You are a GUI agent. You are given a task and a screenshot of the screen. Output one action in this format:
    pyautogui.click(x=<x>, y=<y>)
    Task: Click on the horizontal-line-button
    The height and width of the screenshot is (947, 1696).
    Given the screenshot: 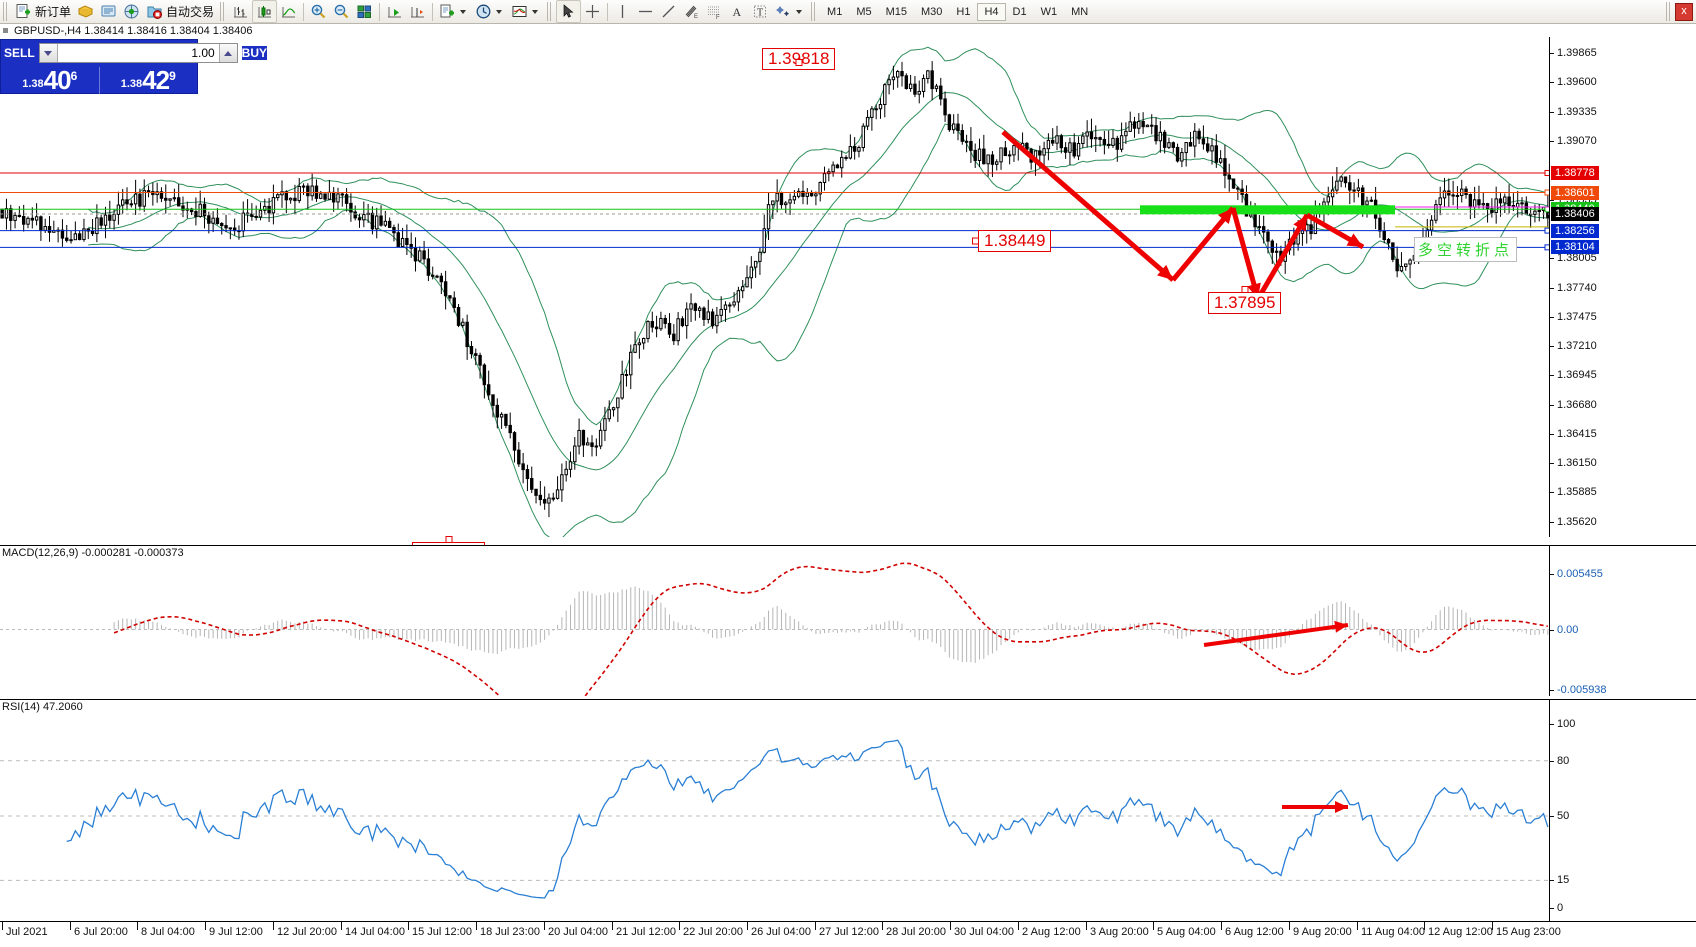 What is the action you would take?
    pyautogui.click(x=645, y=11)
    